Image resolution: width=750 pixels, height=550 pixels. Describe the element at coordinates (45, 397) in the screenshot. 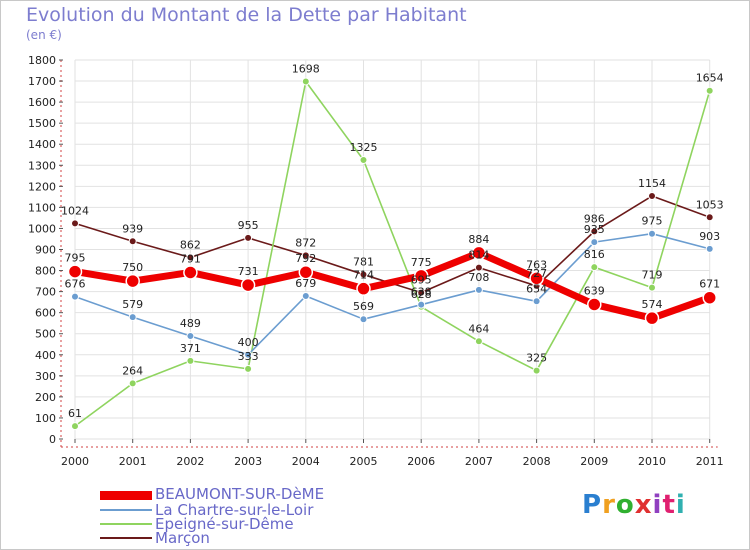

I see `y-tick-label: 200` at that location.